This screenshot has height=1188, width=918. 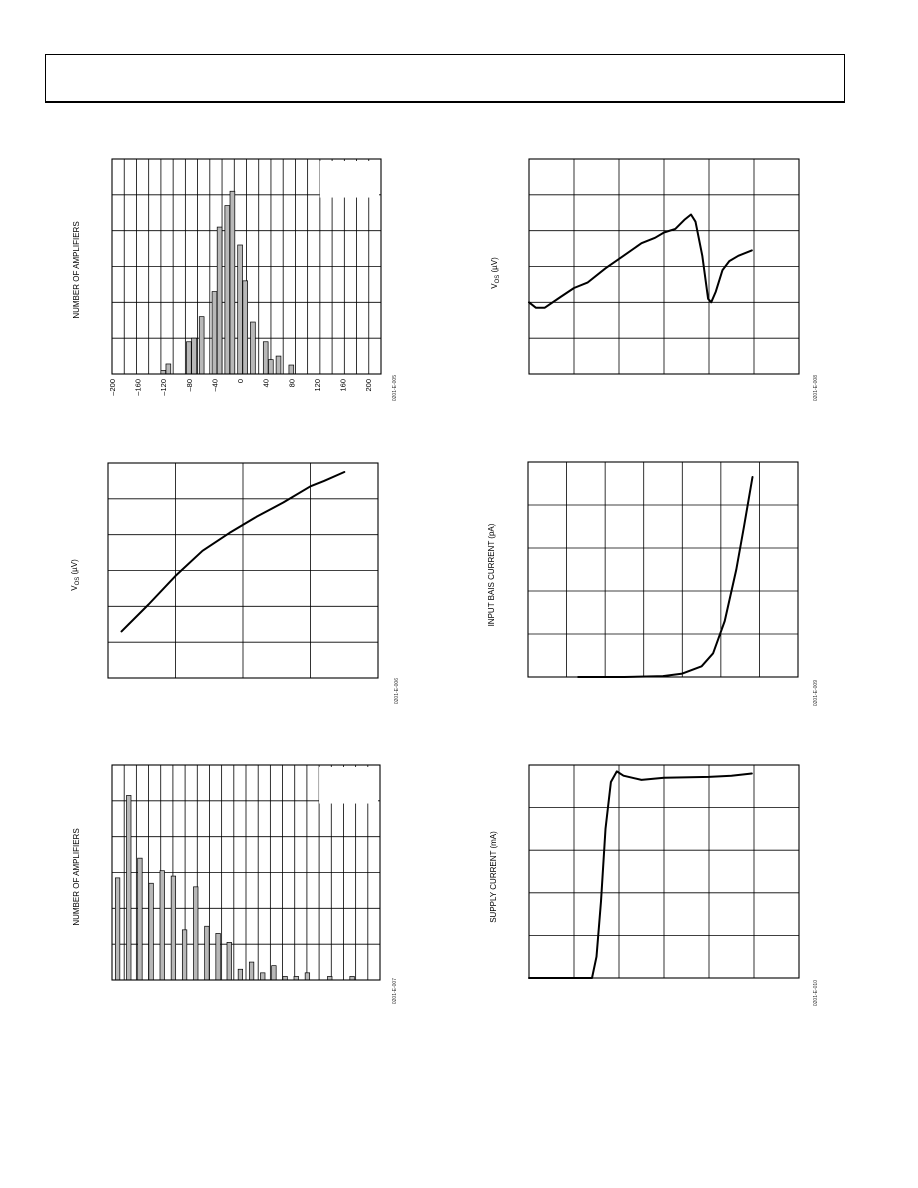 What do you see at coordinates (816, 993) in the screenshot?
I see `figure-code: 0201-E-010` at bounding box center [816, 993].